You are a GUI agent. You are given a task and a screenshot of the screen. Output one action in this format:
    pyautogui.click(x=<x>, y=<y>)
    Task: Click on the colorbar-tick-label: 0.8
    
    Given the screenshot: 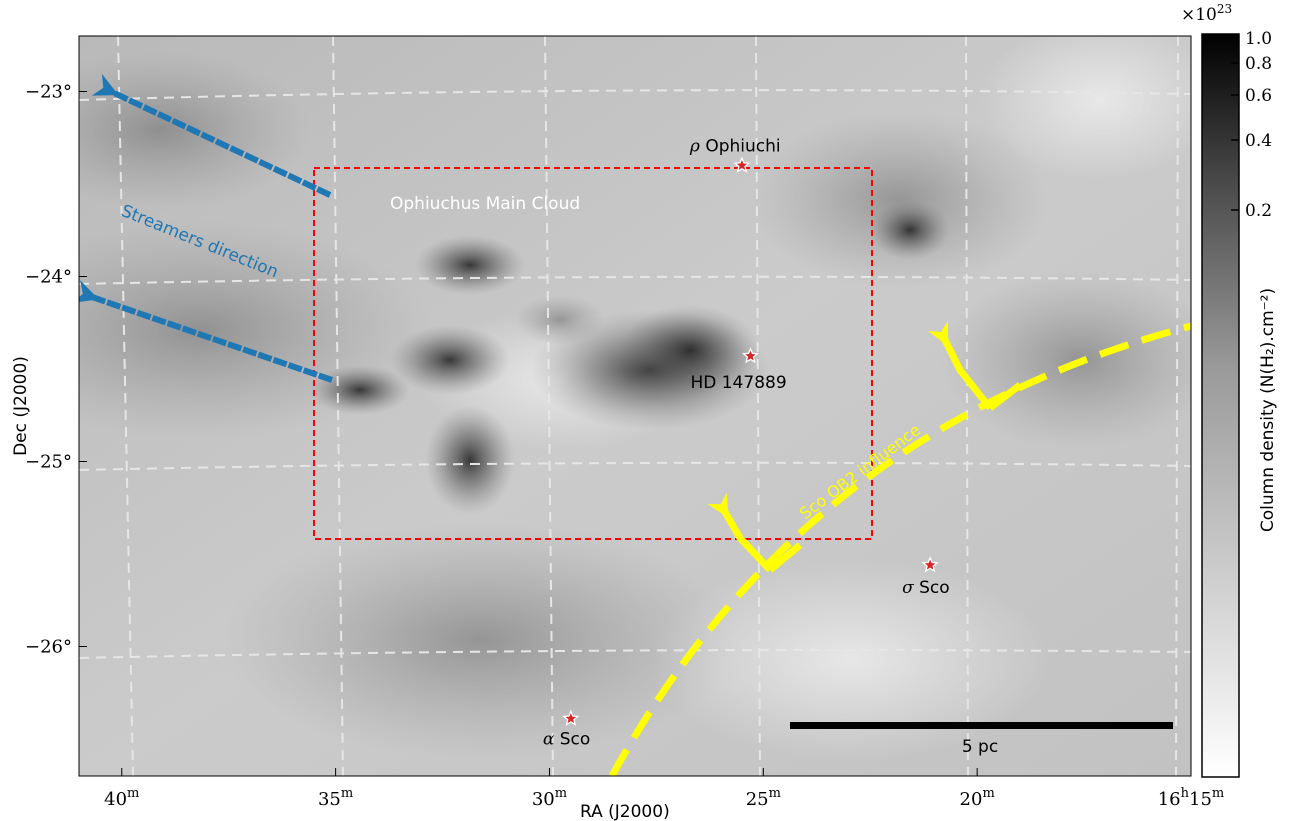 What is the action you would take?
    pyautogui.click(x=1258, y=64)
    